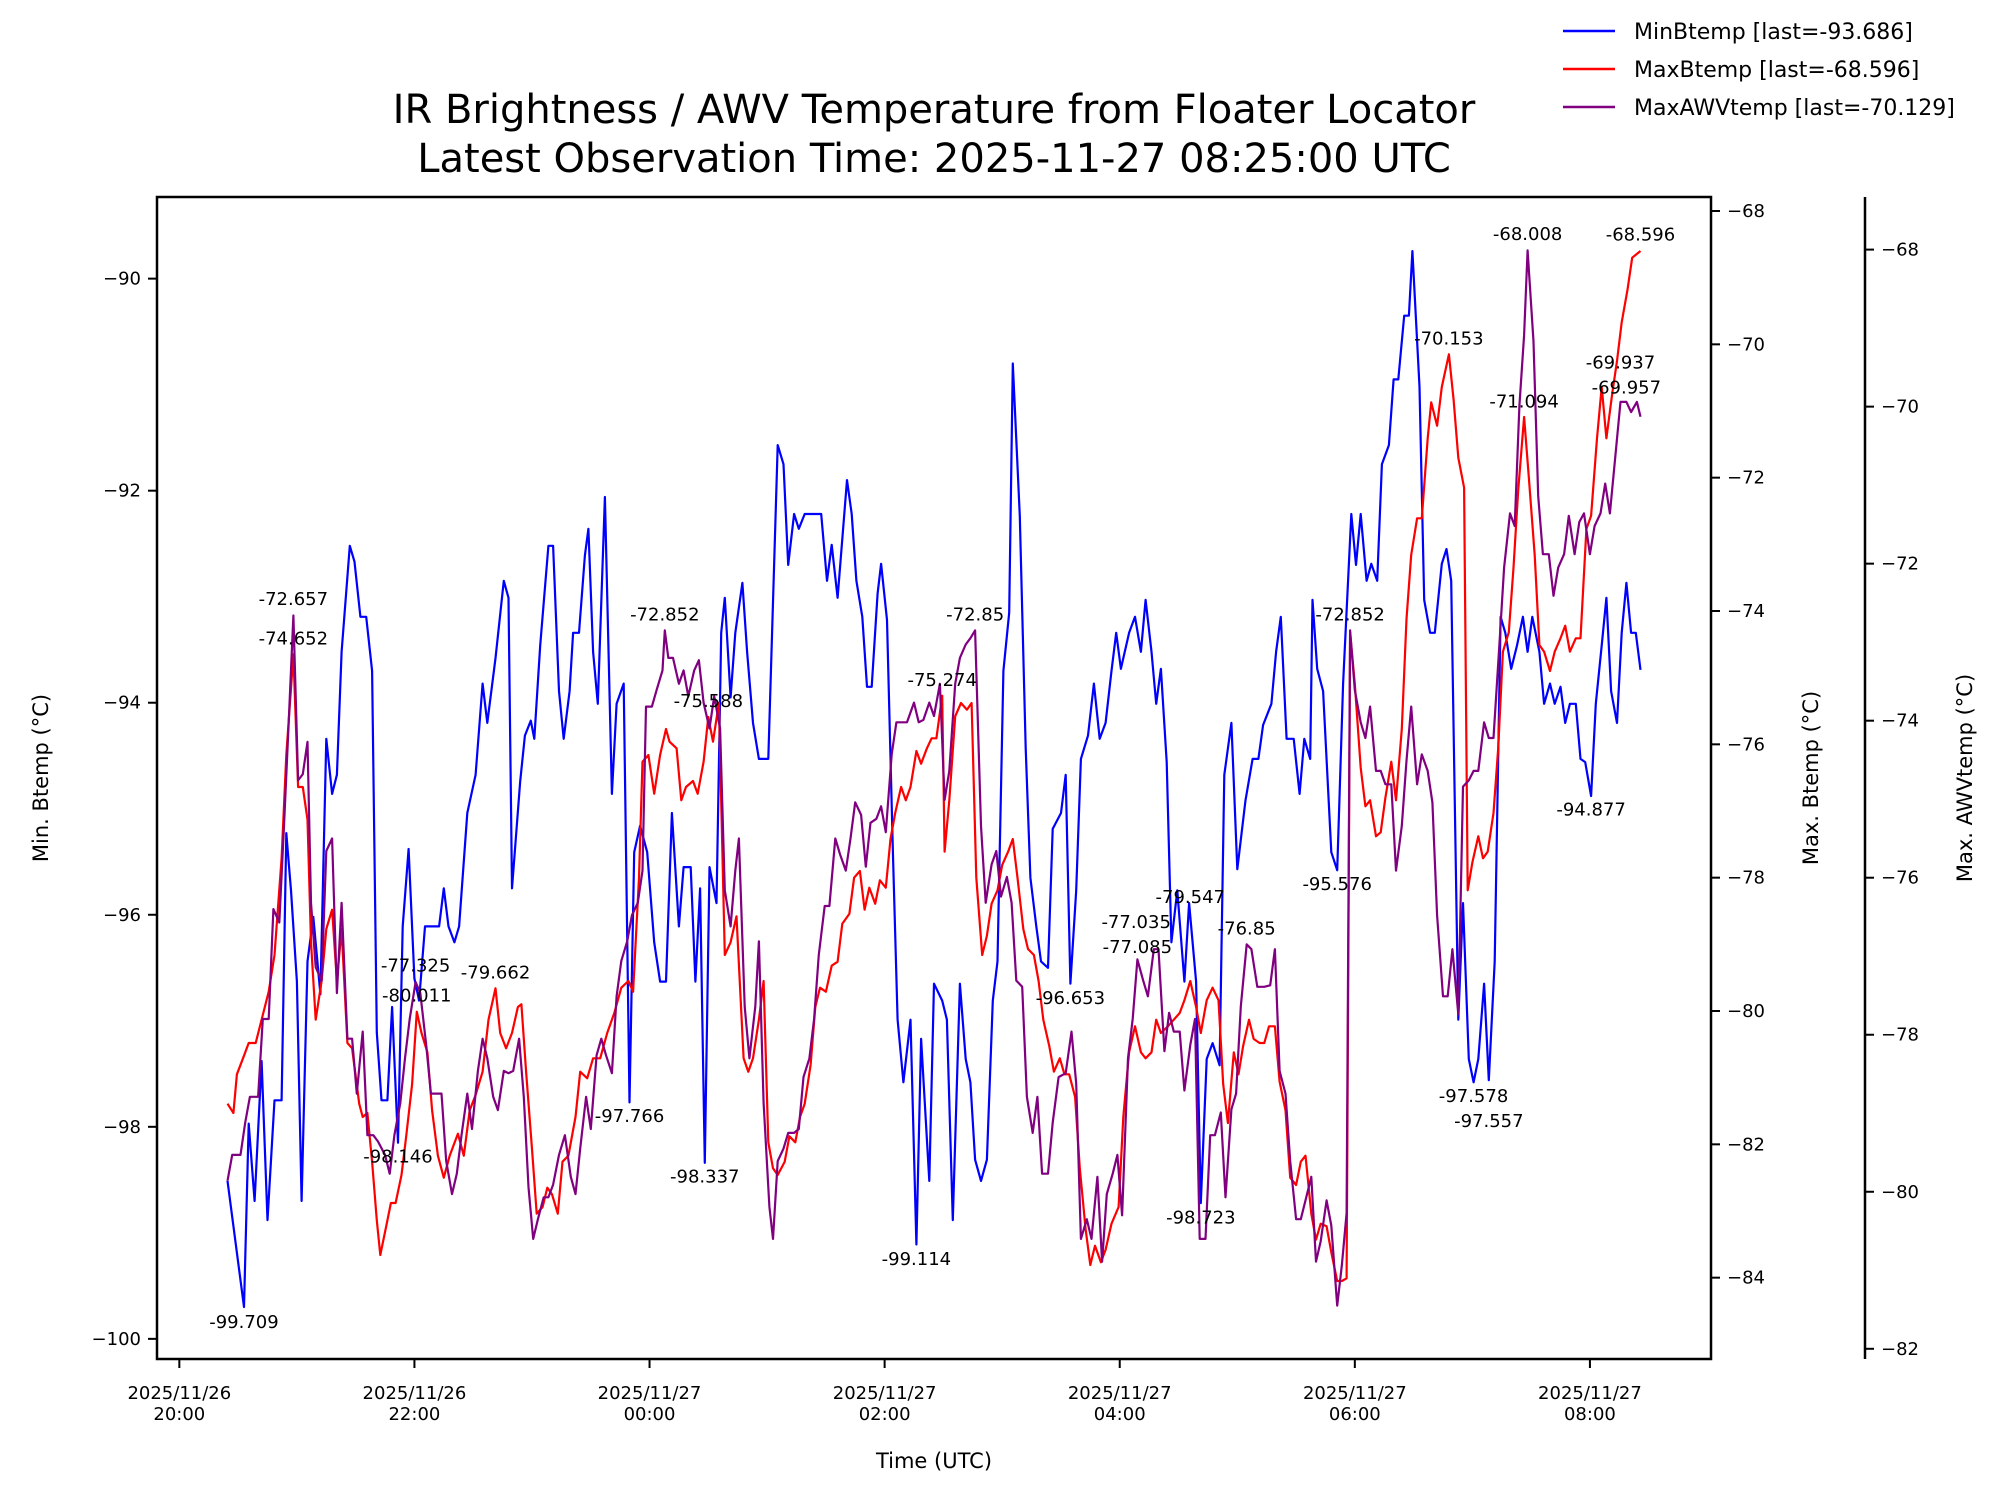 This screenshot has height=1495, width=2012. I want to click on data-label: -99.114, so click(916, 1259).